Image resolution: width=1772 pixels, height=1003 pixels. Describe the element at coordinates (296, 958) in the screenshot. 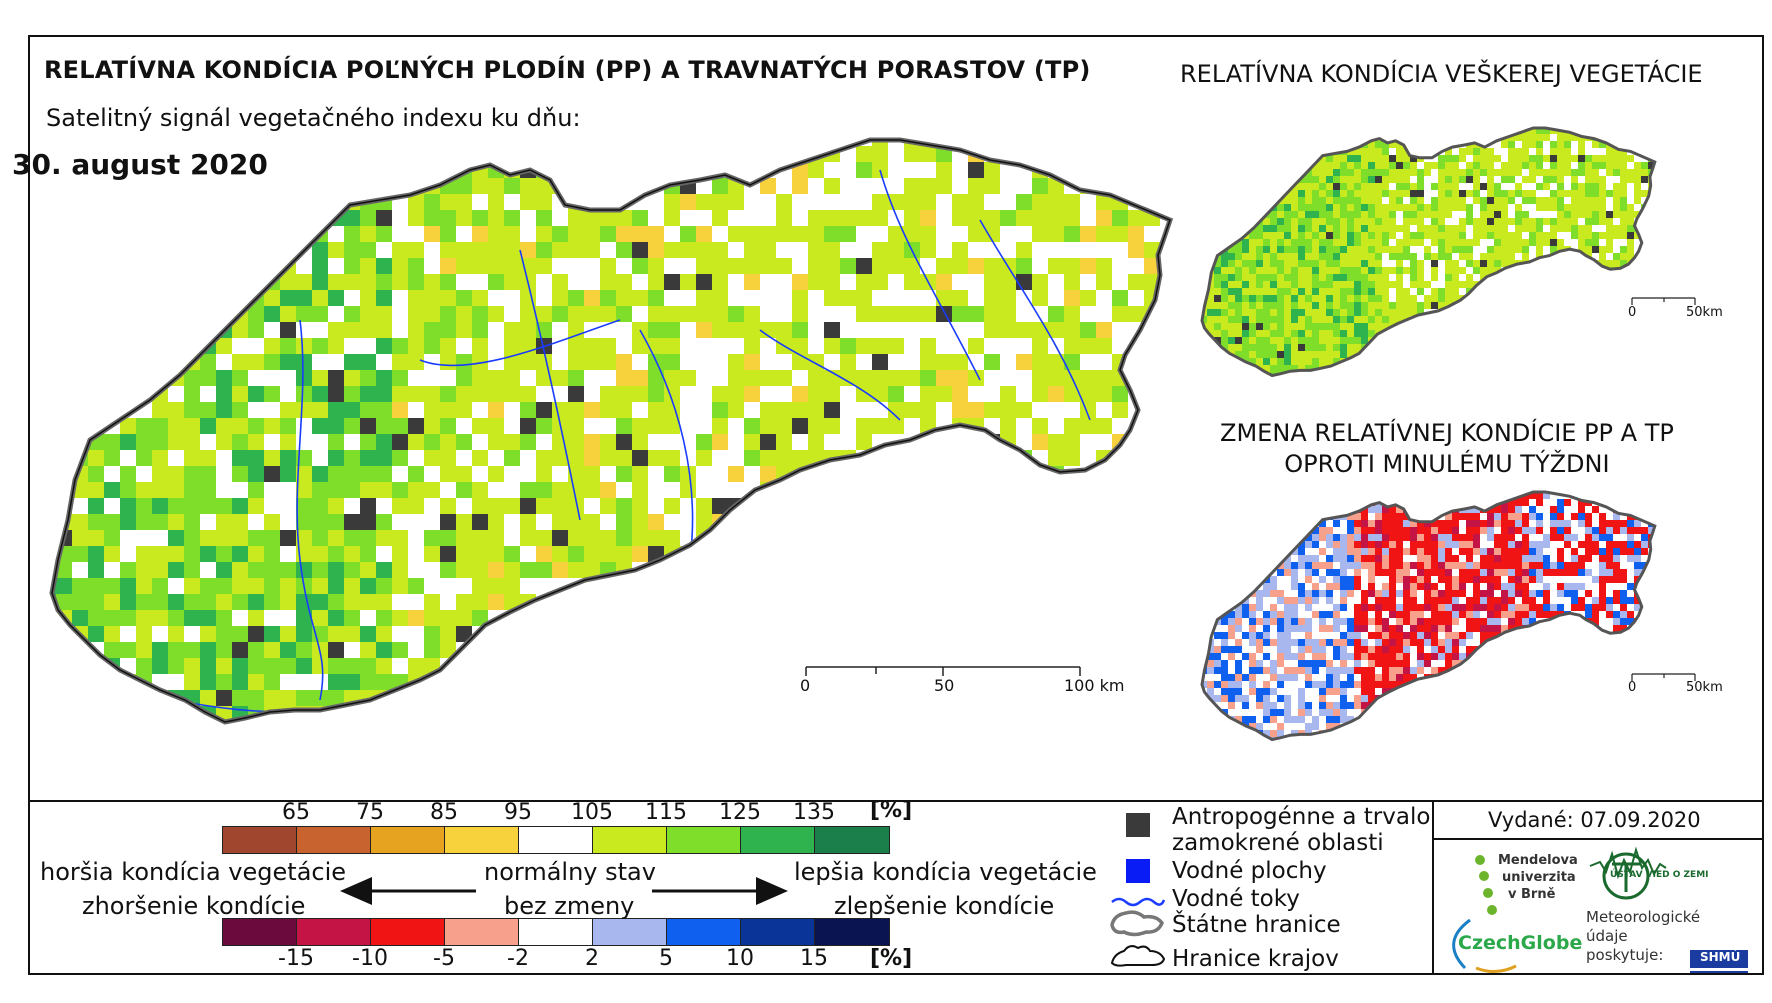

I see `ramp-tick-label: -15` at that location.